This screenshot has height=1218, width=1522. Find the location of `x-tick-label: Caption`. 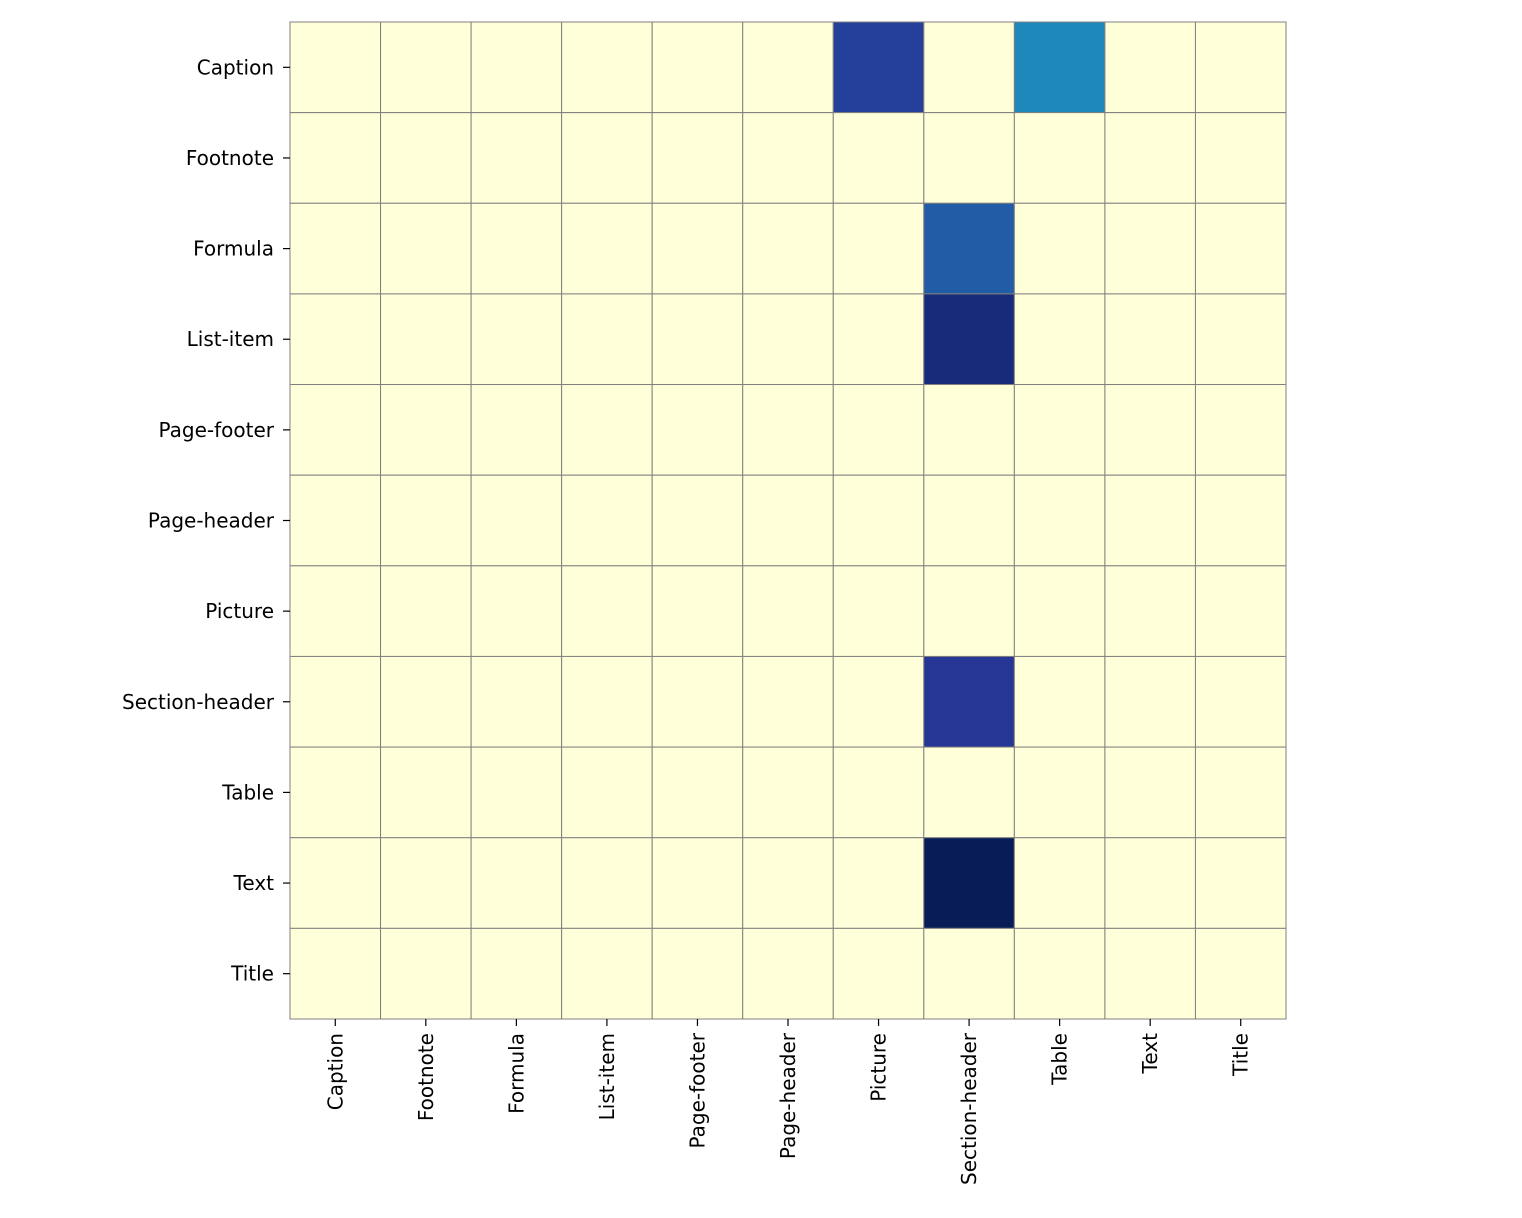

x-tick-label: Caption is located at coordinates (335, 1071).